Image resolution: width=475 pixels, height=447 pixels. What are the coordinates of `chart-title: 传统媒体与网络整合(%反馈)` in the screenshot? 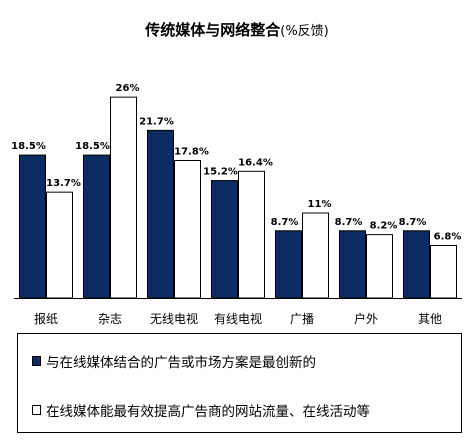 It's located at (236, 30).